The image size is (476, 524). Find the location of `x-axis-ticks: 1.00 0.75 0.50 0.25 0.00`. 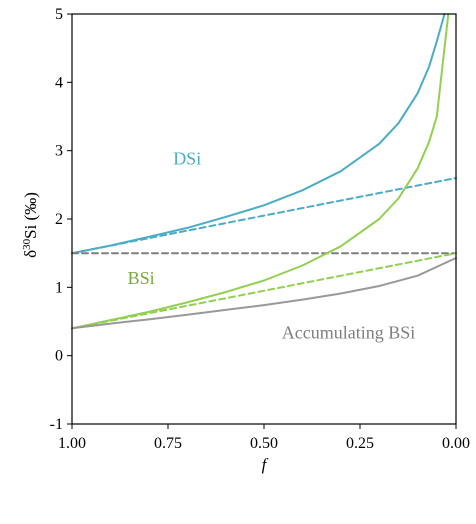

x-axis-ticks: 1.00 0.75 0.50 0.25 0.00 is located at coordinates (264, 438).